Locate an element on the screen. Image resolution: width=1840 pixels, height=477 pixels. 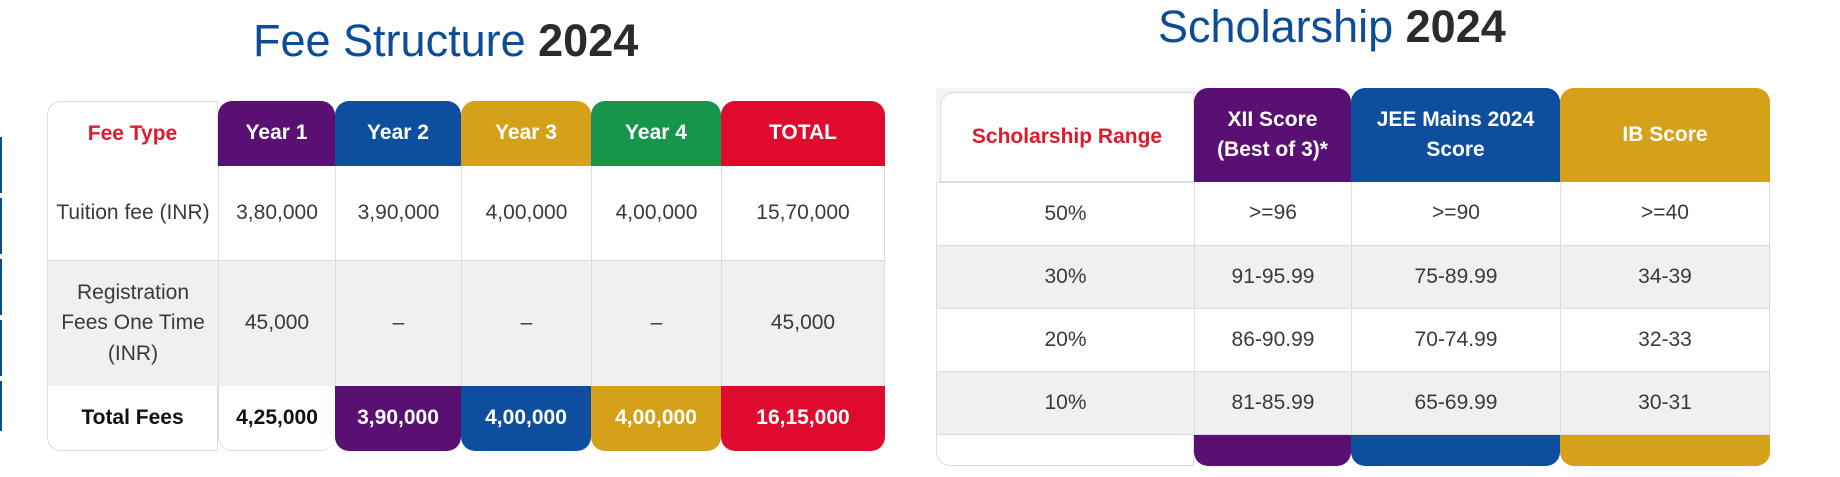
sch-cell-text: 20% is located at coordinates (1065, 339).